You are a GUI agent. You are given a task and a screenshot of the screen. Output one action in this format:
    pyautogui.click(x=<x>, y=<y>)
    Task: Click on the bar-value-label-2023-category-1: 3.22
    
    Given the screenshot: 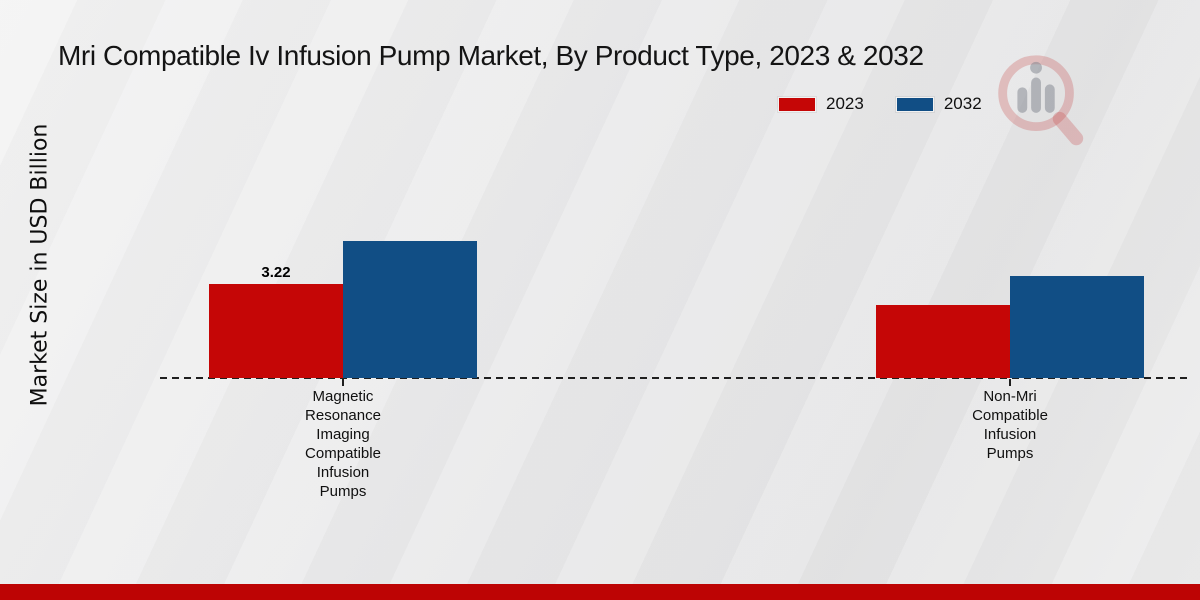 What is the action you would take?
    pyautogui.click(x=276, y=272)
    